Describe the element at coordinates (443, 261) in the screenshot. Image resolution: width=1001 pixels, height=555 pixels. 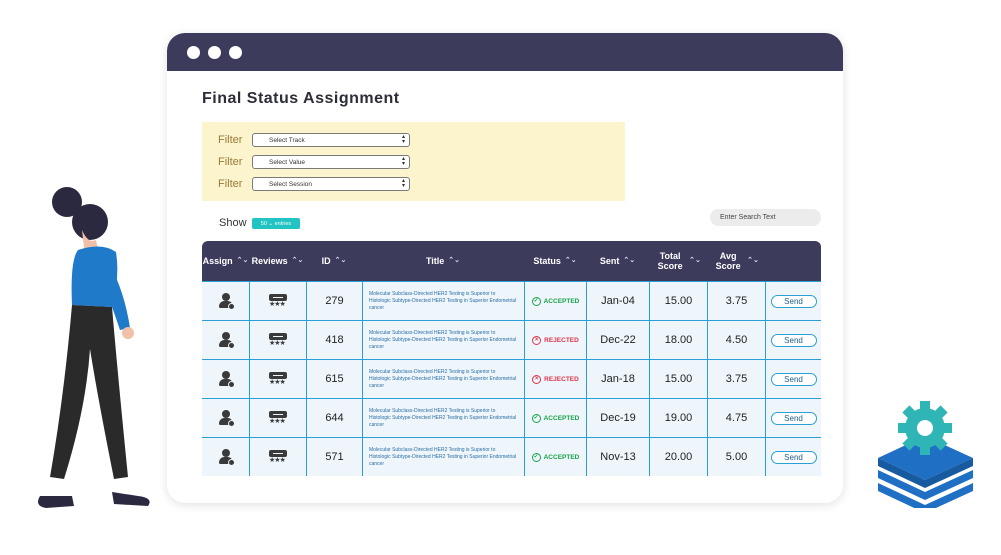
I see `header-title: Title ⌃⌄` at that location.